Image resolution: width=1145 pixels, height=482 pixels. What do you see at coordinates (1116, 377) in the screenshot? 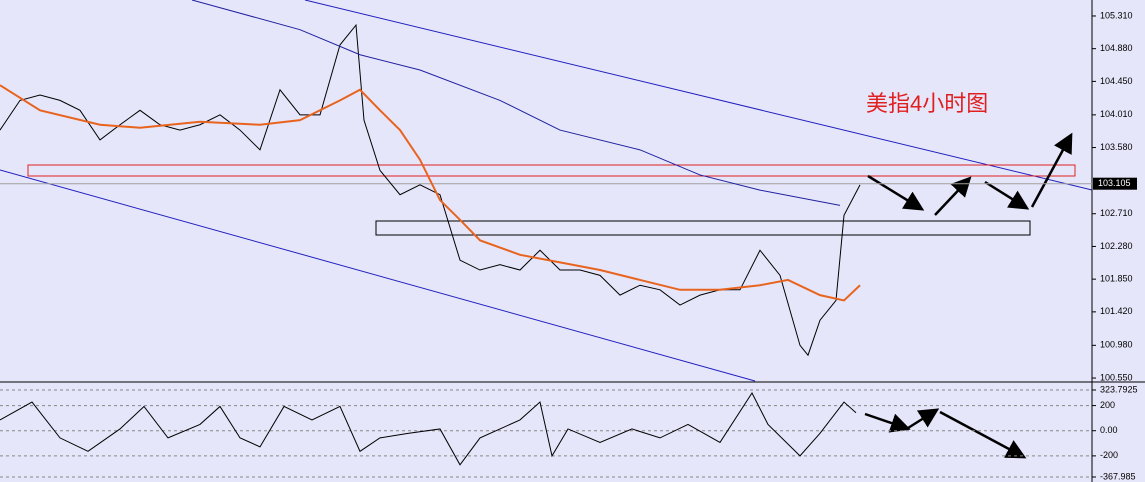
I see `y-tick-label: 100.550` at bounding box center [1116, 377].